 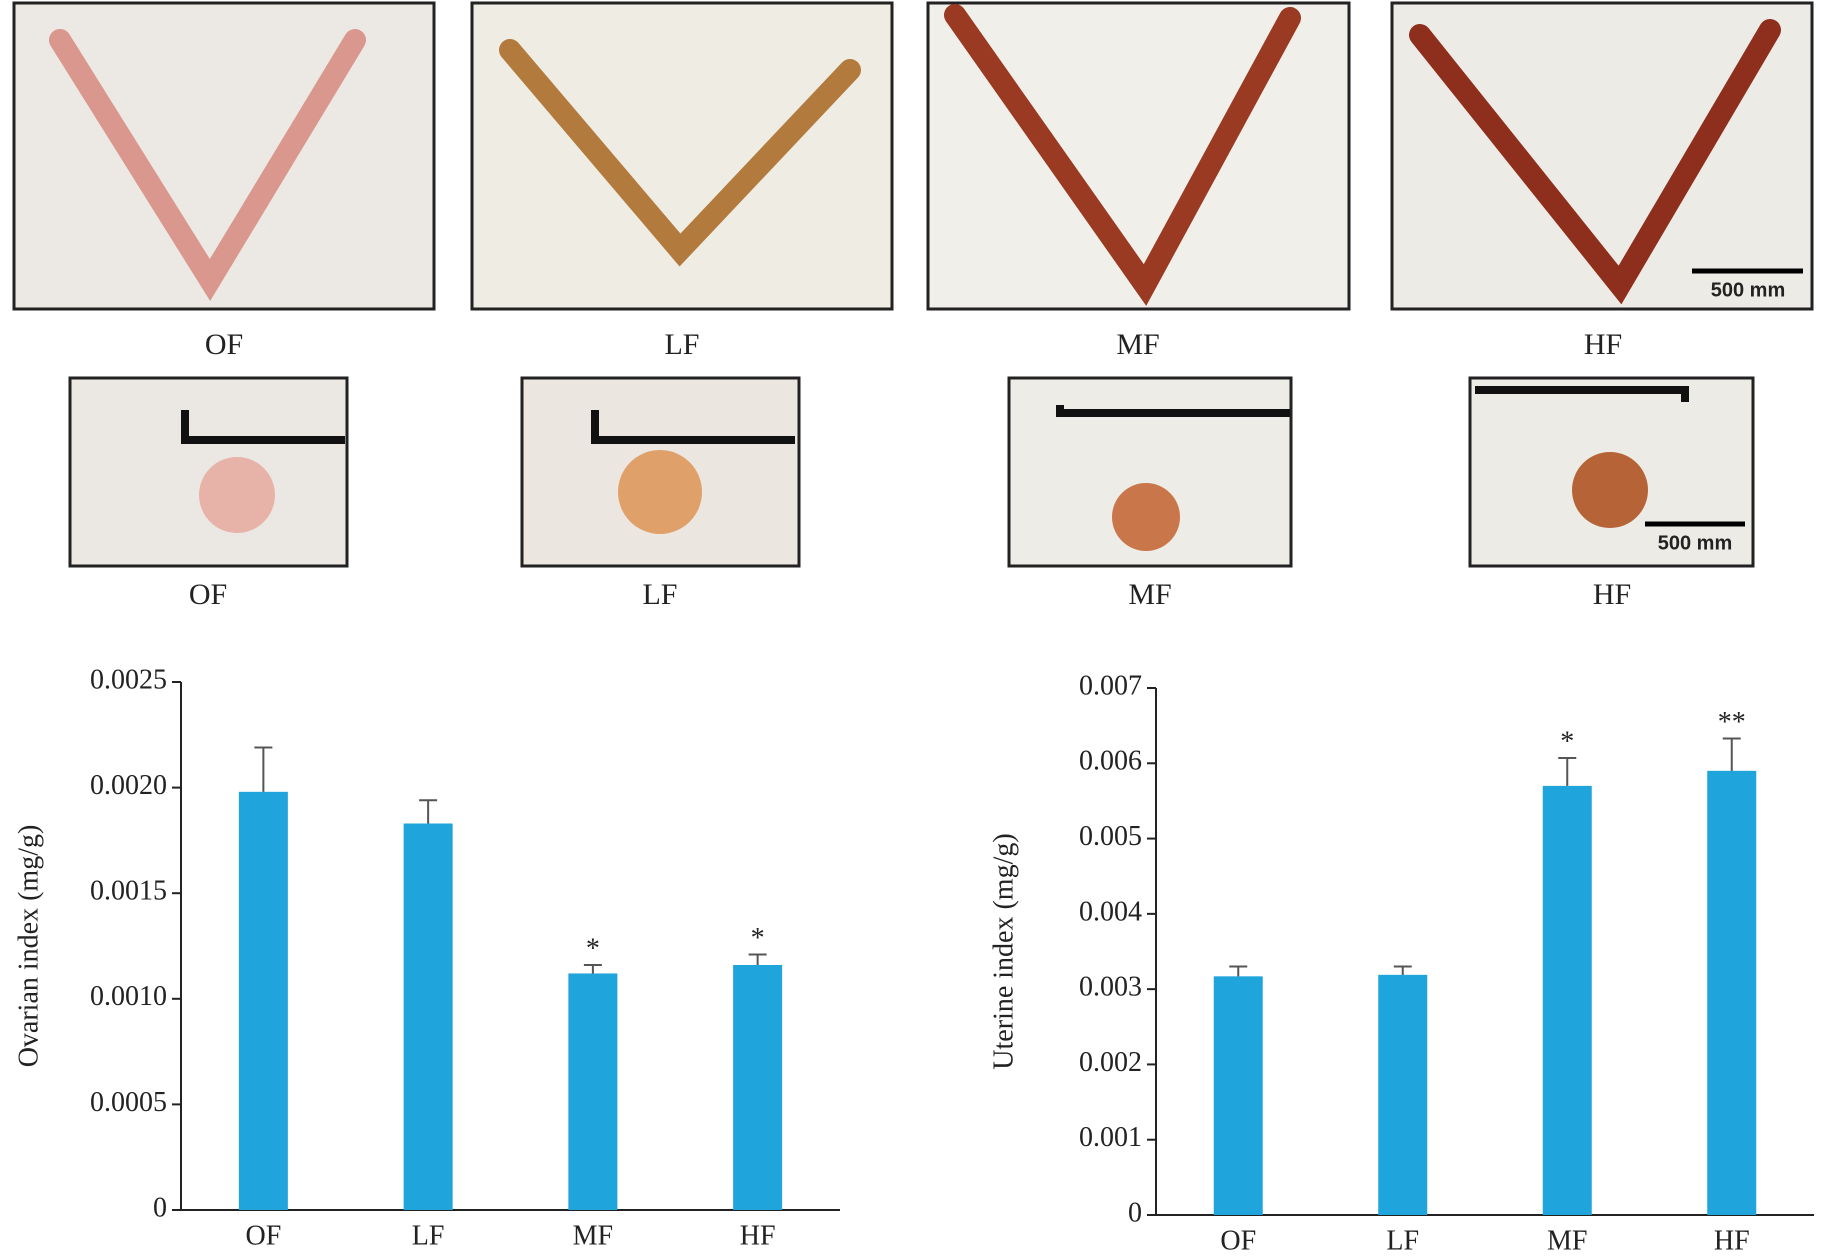 What do you see at coordinates (28, 946) in the screenshot?
I see `y-axis-title: Ovarian index (mg/g)` at bounding box center [28, 946].